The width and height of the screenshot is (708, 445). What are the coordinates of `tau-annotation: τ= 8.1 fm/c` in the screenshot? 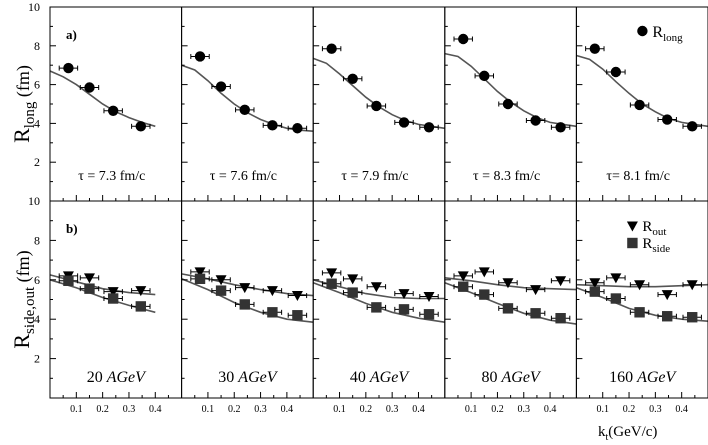 It's located at (638, 176).